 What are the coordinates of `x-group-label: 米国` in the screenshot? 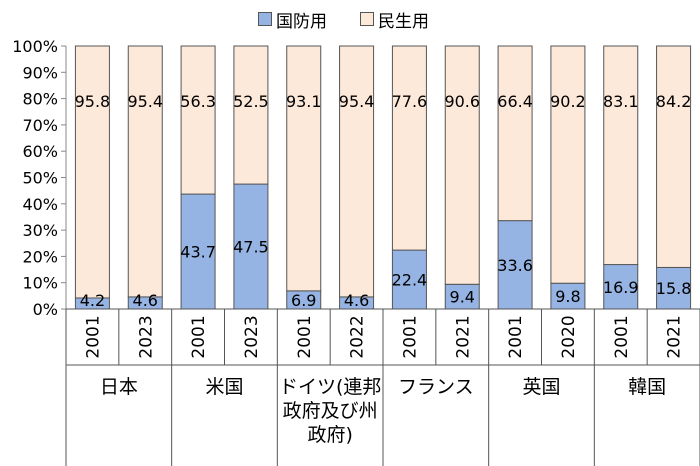 It's located at (224, 387).